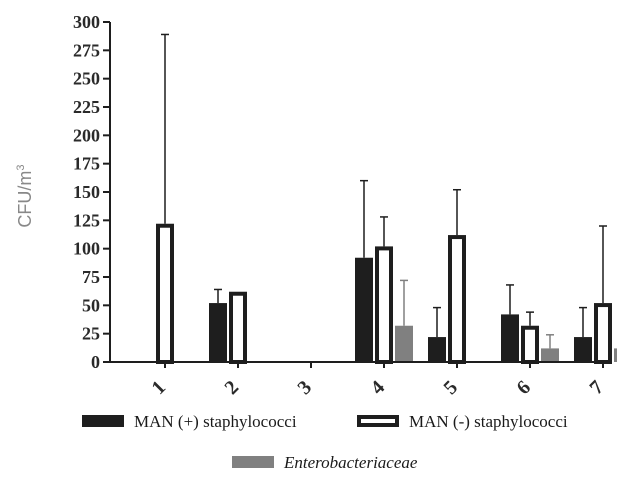 The width and height of the screenshot is (617, 477). I want to click on x-tick-label: 7, so click(596, 387).